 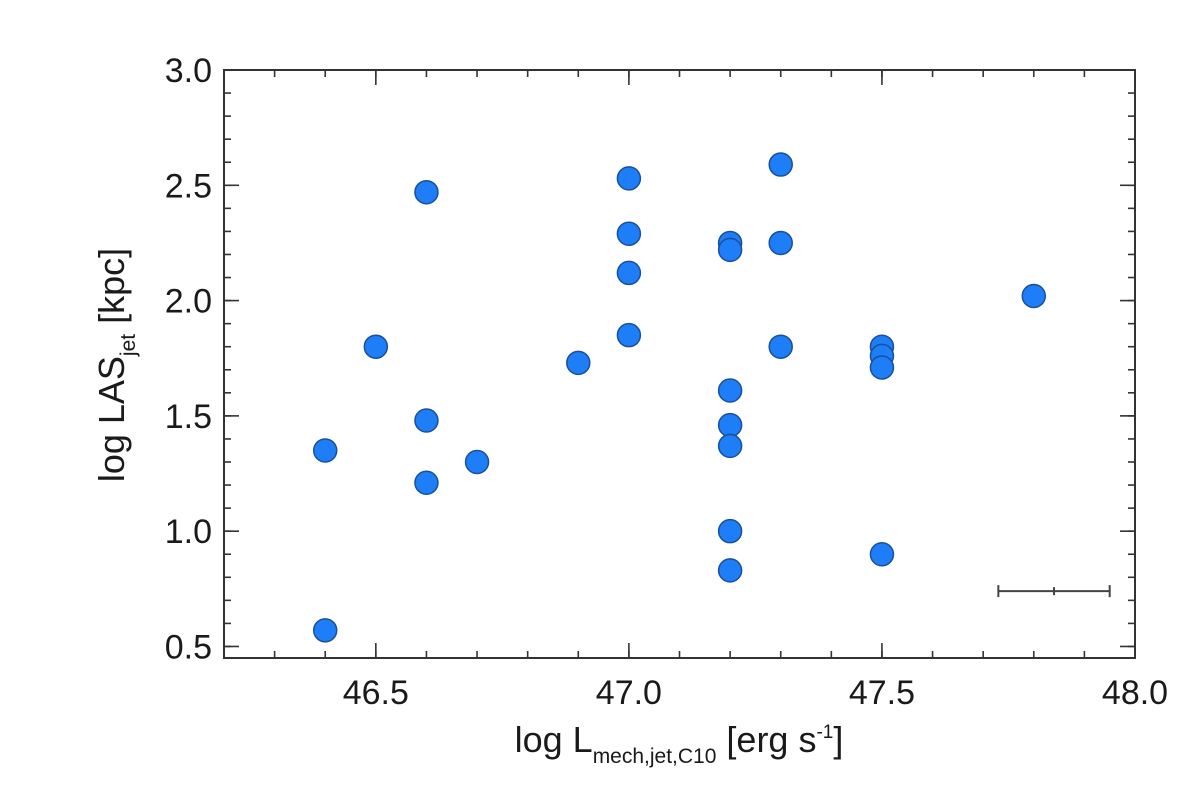 I want to click on x-axis-title-sub: mech,jet,C10, so click(x=655, y=756).